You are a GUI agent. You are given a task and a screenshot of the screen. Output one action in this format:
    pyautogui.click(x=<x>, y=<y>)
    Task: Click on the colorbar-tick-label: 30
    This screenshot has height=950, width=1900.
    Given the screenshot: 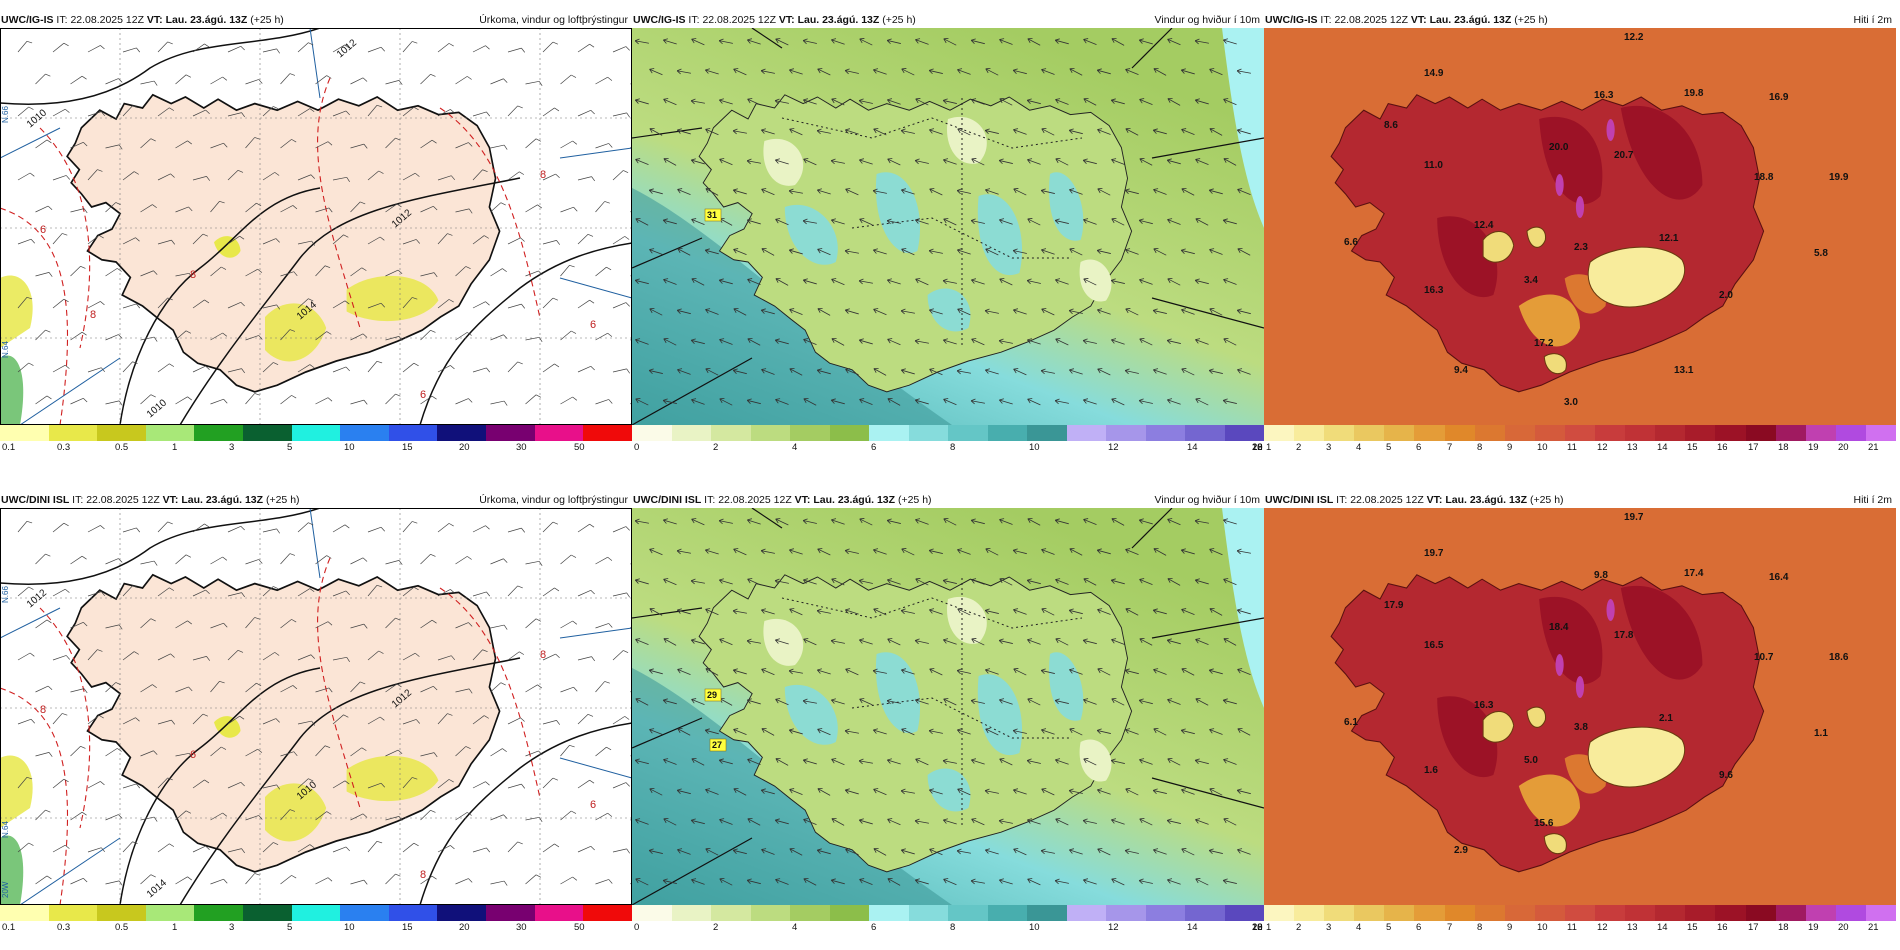 What is the action you would take?
    pyautogui.click(x=521, y=927)
    